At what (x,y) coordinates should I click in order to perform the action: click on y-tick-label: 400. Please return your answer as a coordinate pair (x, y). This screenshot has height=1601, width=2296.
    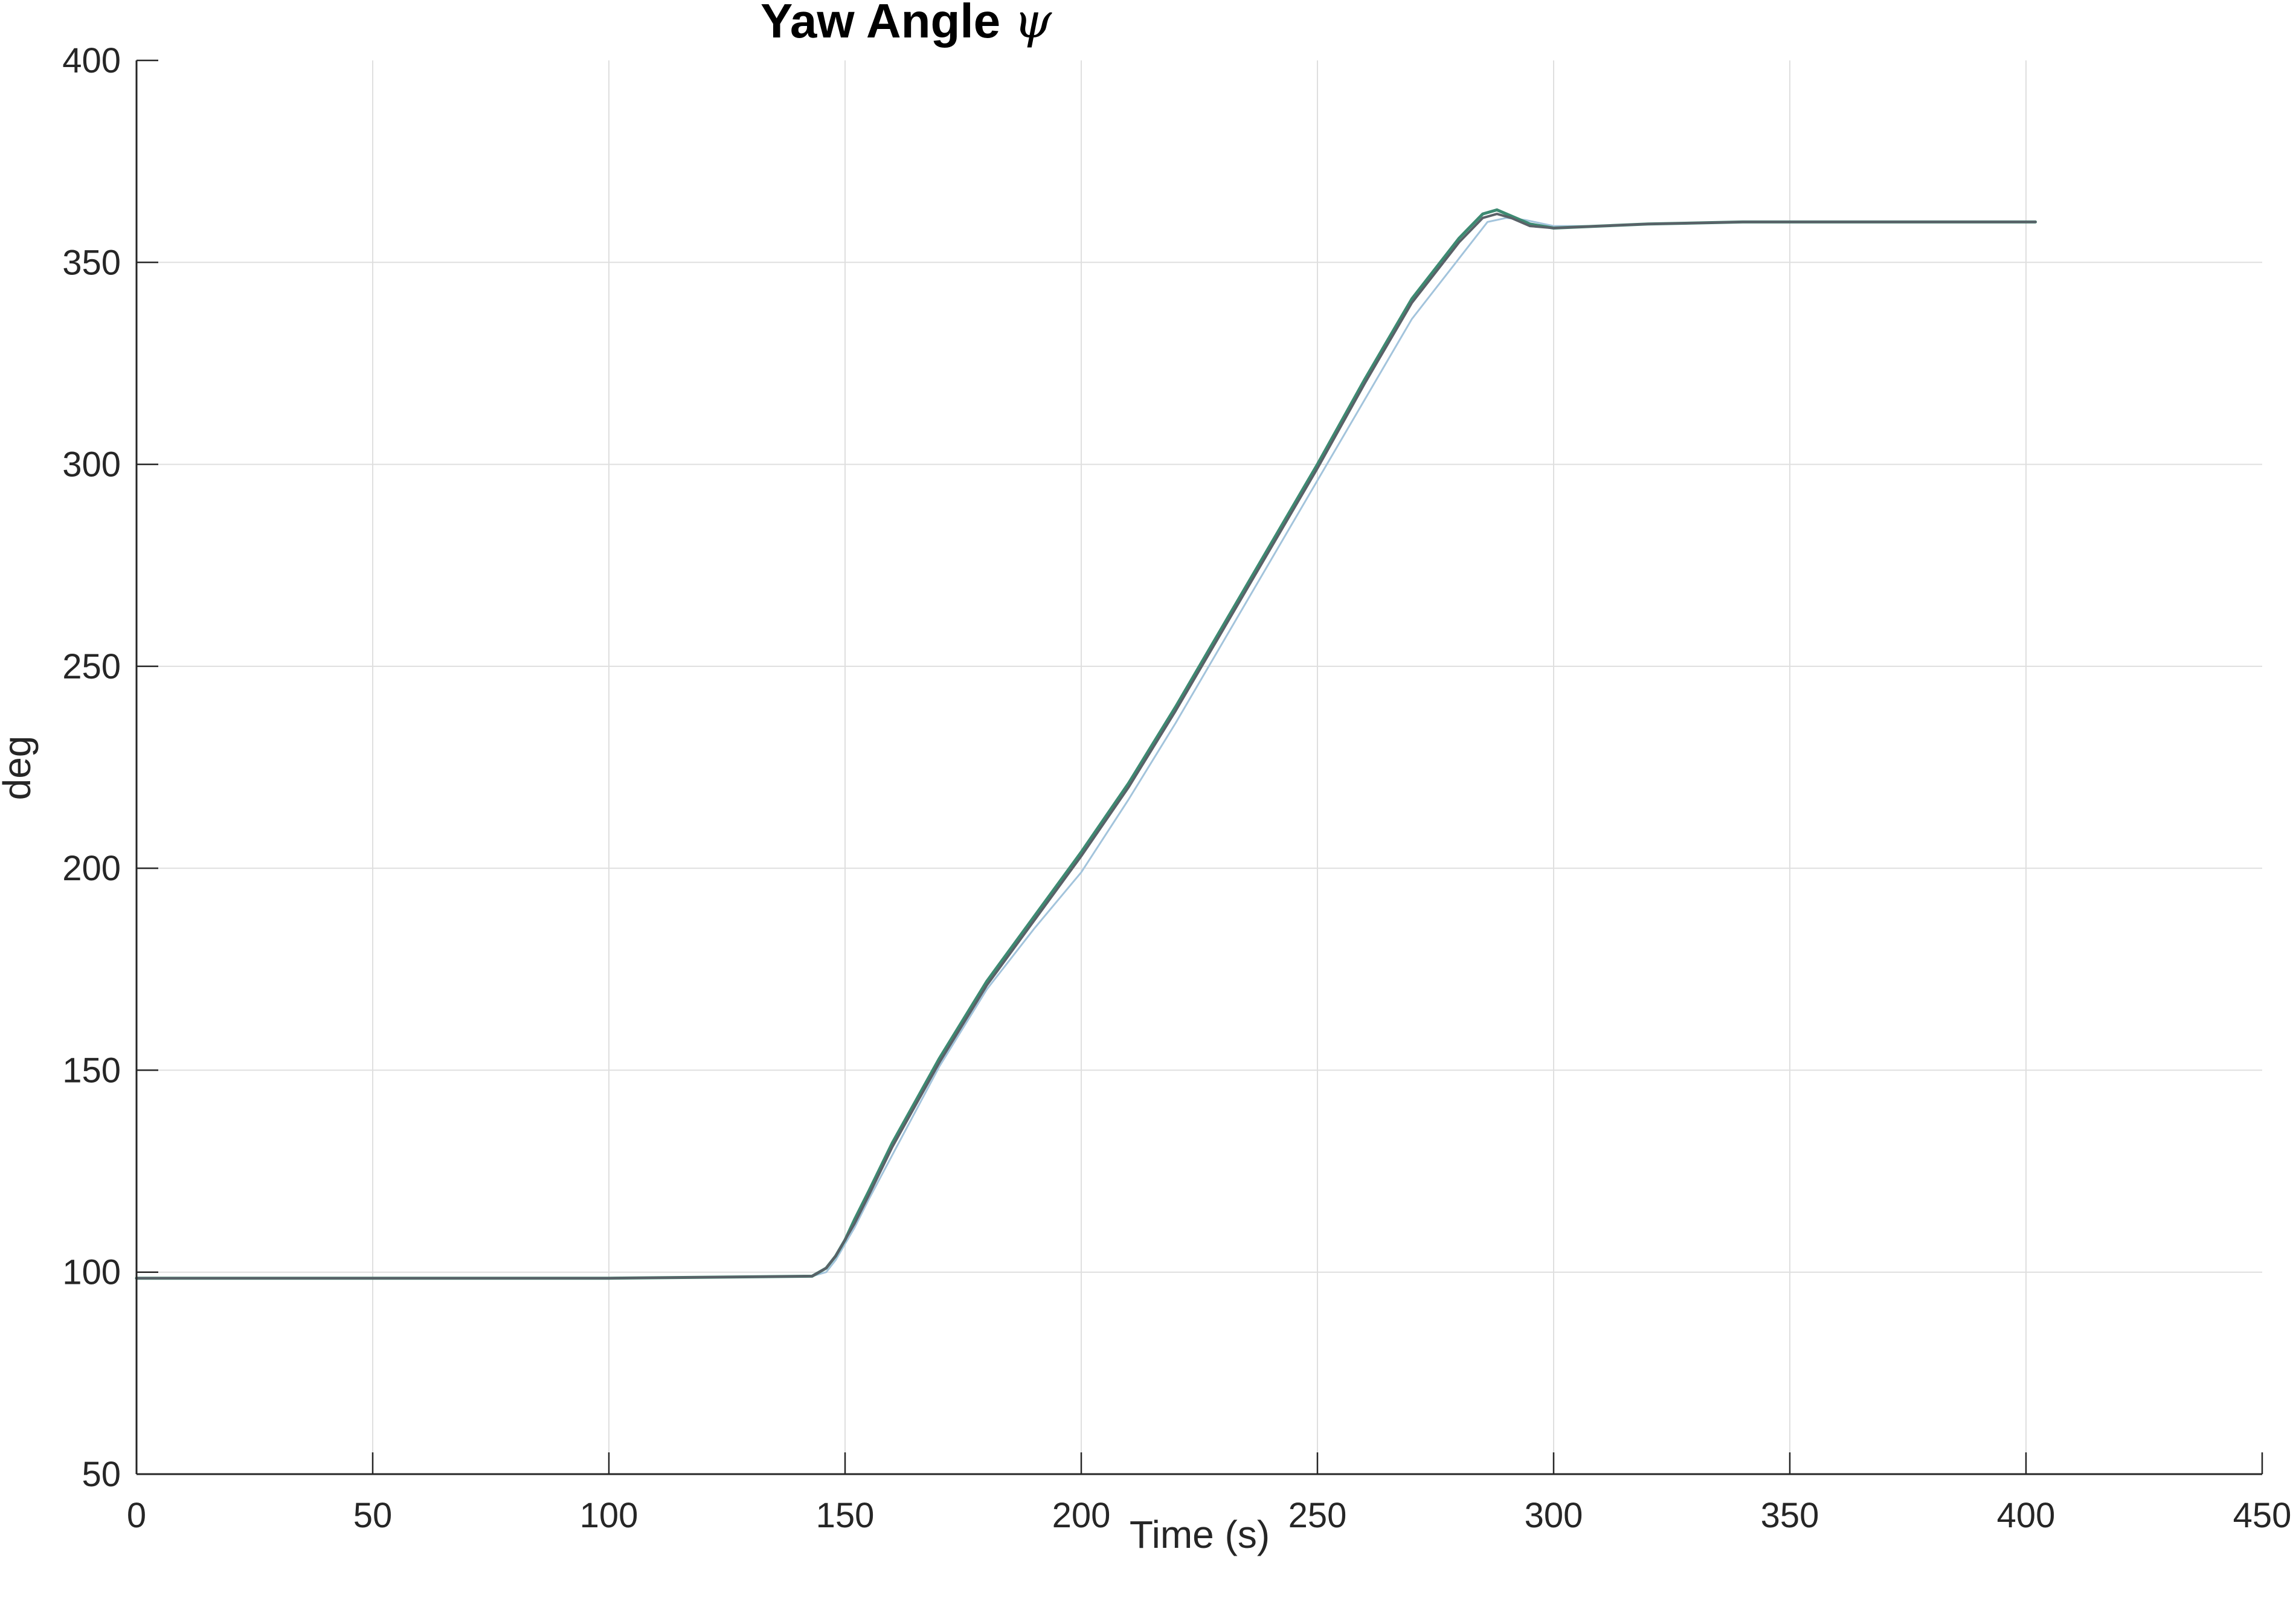
    Looking at the image, I should click on (91, 60).